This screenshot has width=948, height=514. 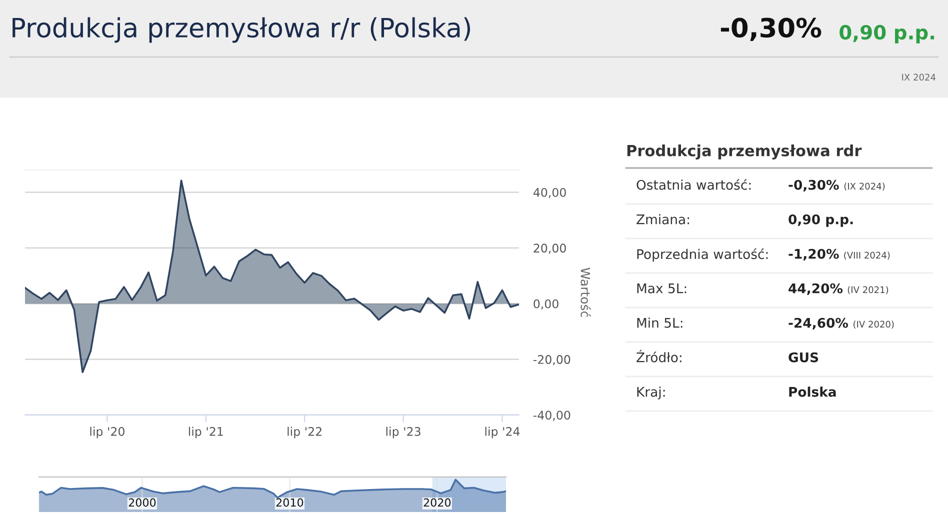 What do you see at coordinates (662, 219) in the screenshot?
I see `text: Zmiana:` at bounding box center [662, 219].